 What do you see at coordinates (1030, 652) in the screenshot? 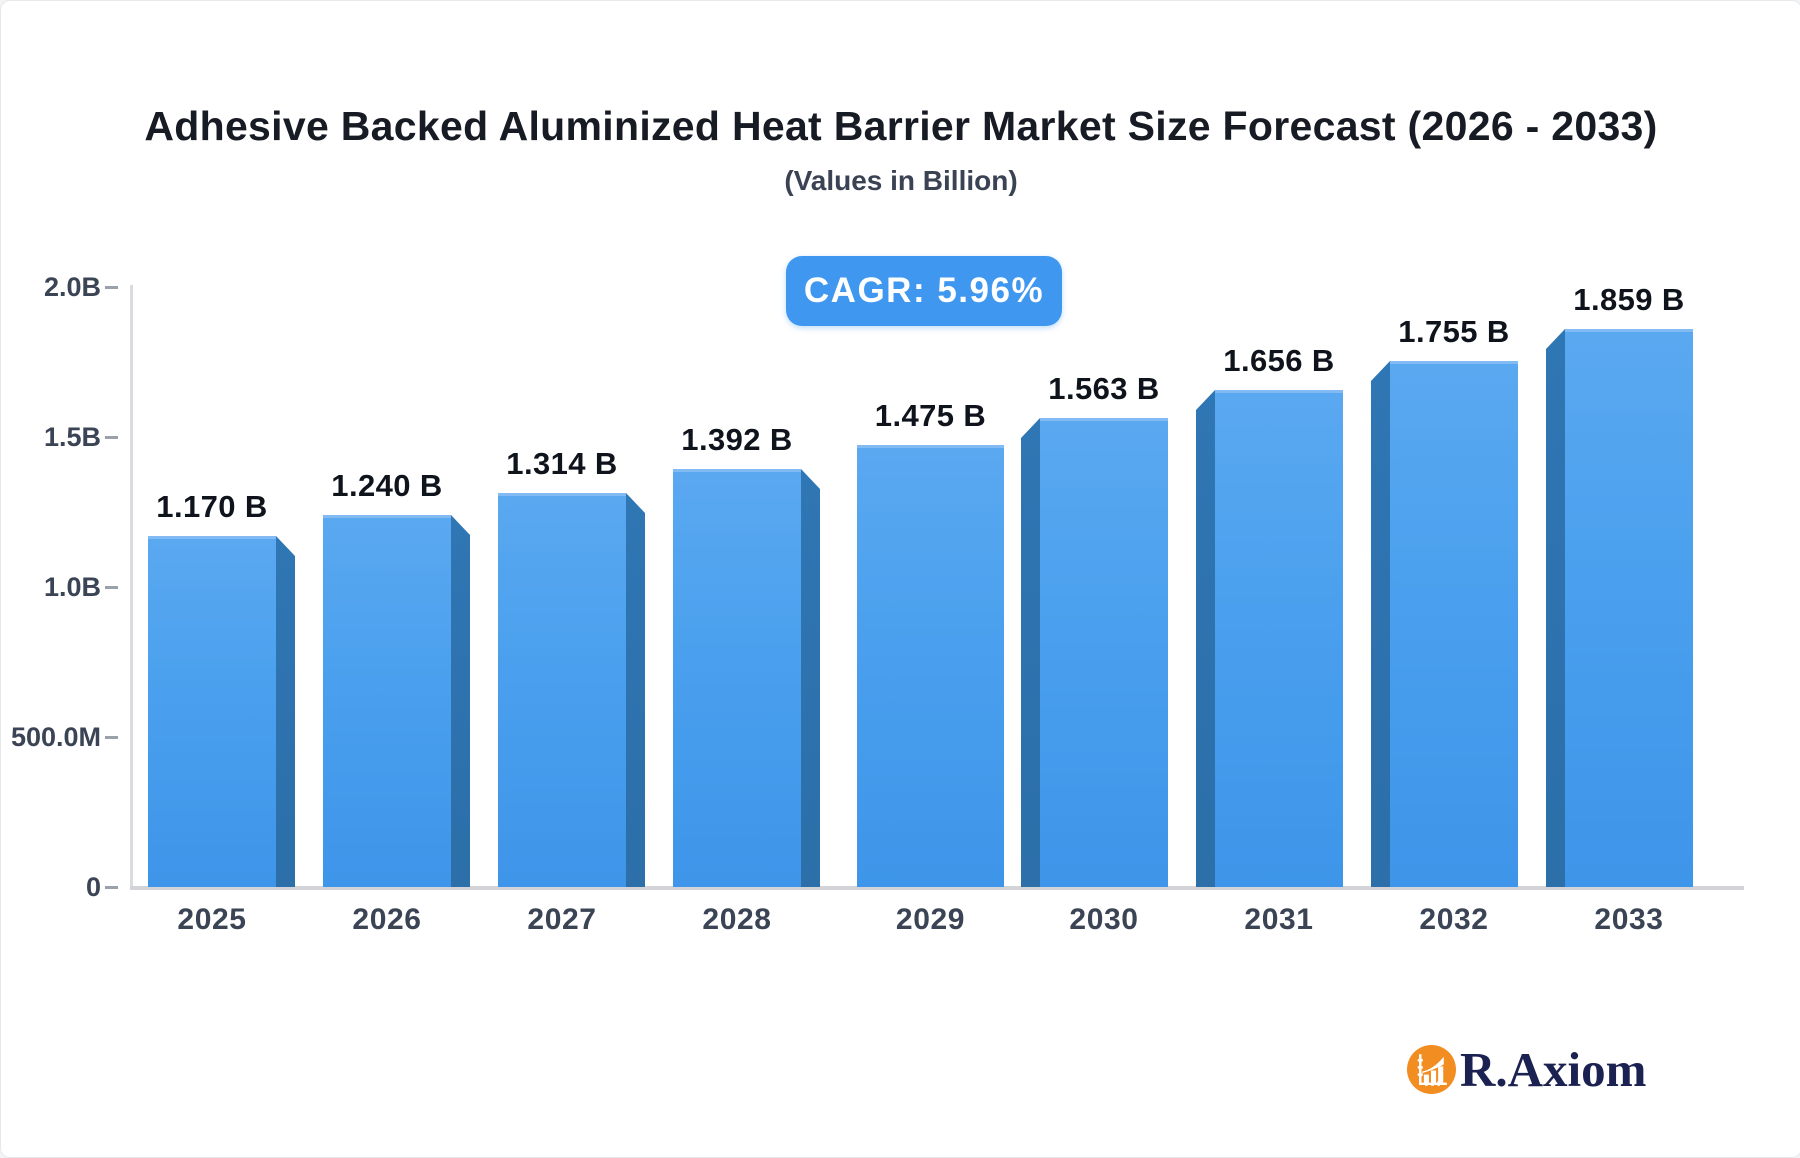
I see `bar-2030-side-face` at bounding box center [1030, 652].